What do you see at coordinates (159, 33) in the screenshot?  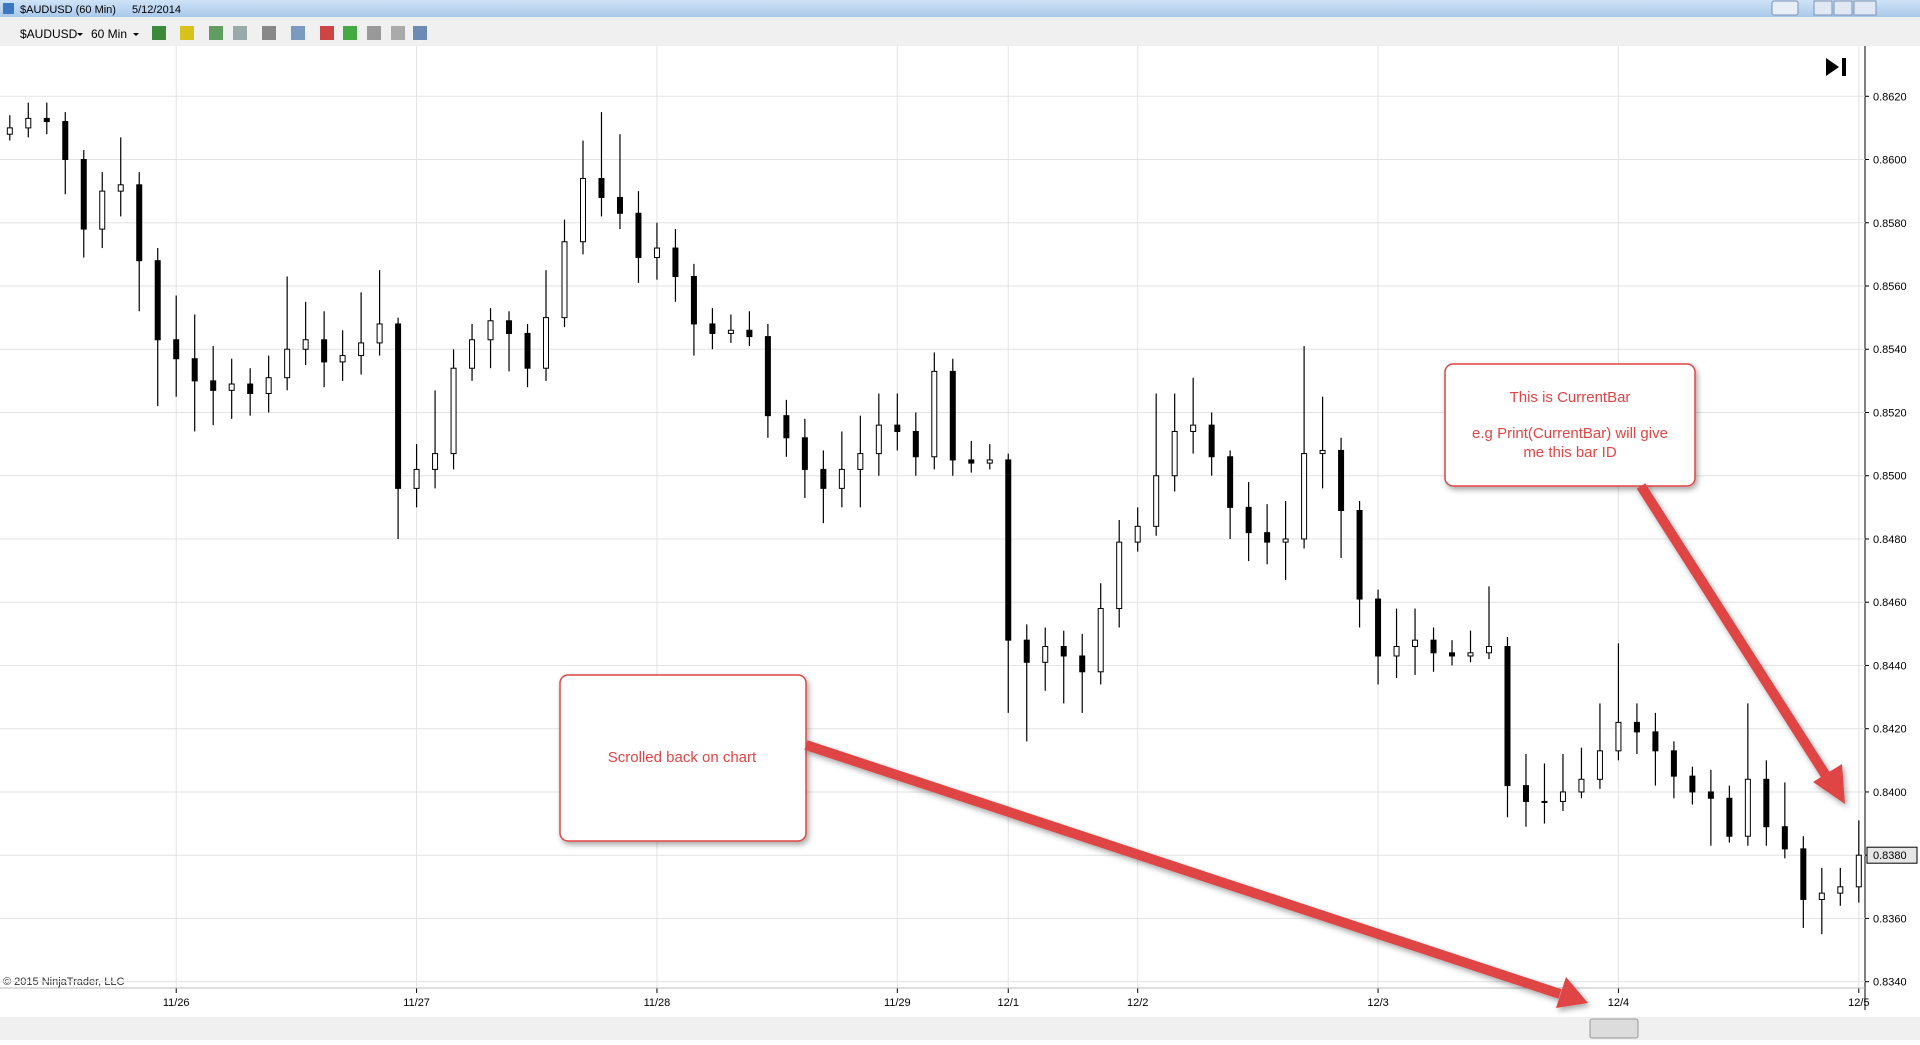 I see `bars-icon` at bounding box center [159, 33].